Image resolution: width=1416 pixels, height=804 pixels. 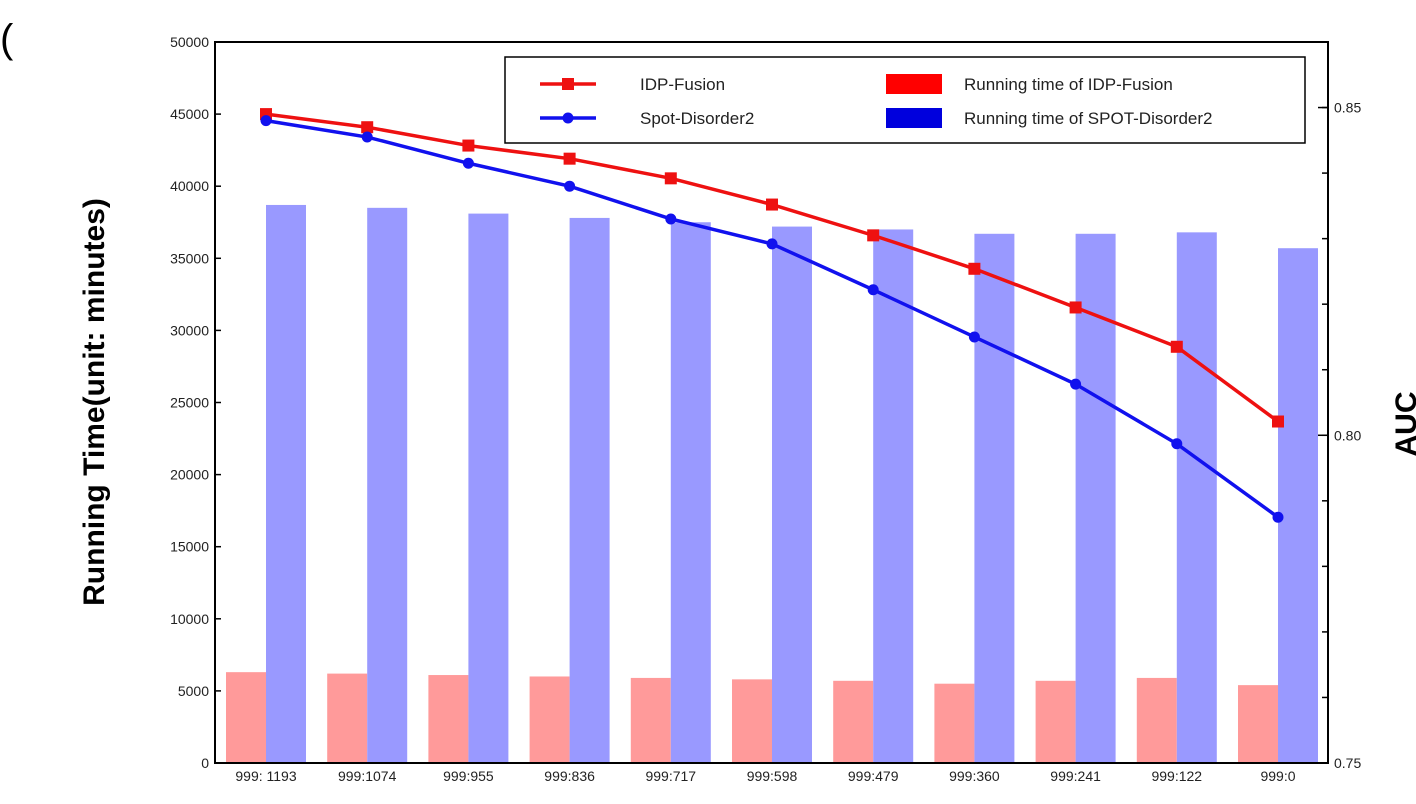 I want to click on y2-axis-title: AUC, so click(x=1403, y=424).